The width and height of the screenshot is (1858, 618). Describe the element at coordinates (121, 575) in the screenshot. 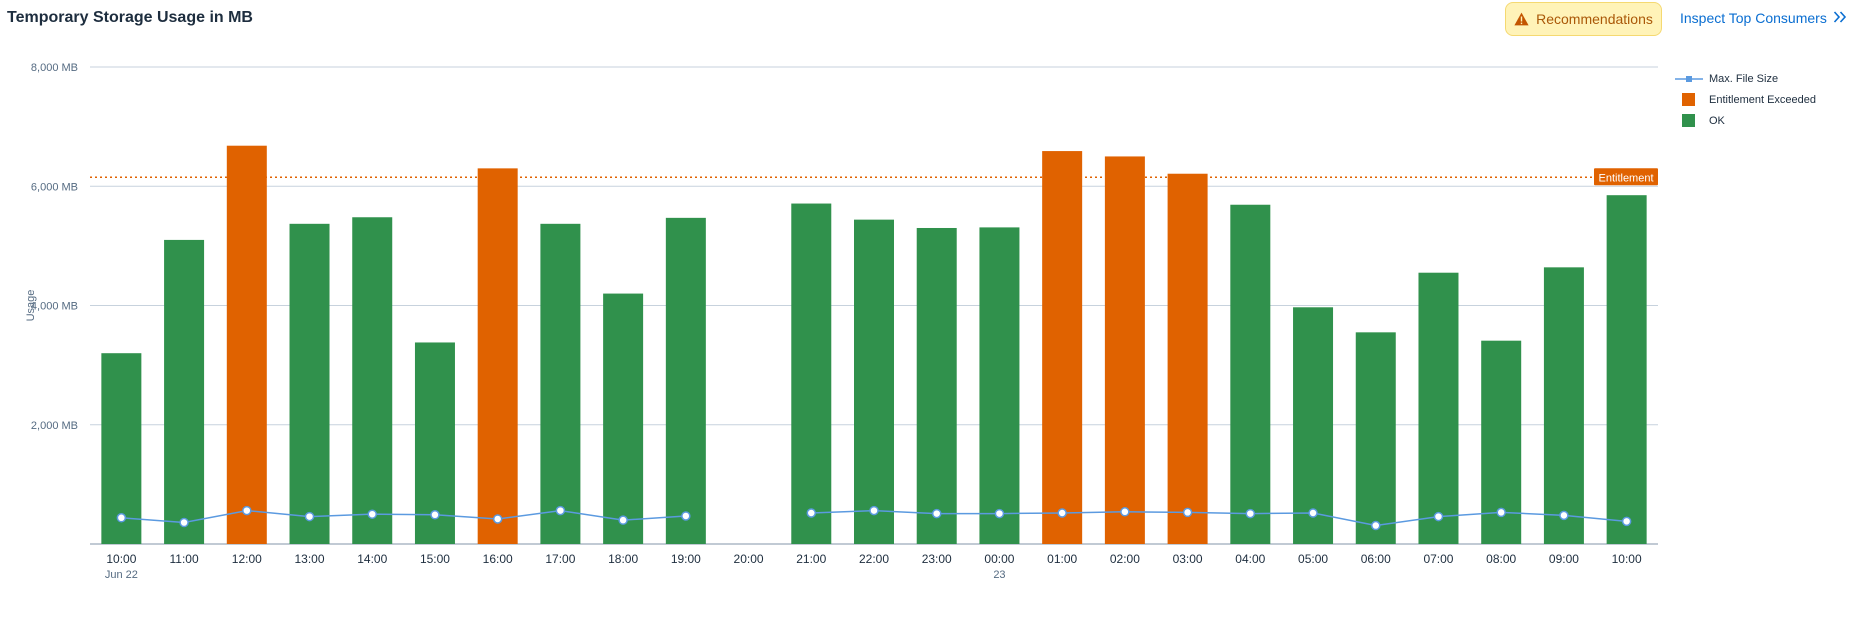

I see `x-tick-sublabel: Jun 22` at that location.